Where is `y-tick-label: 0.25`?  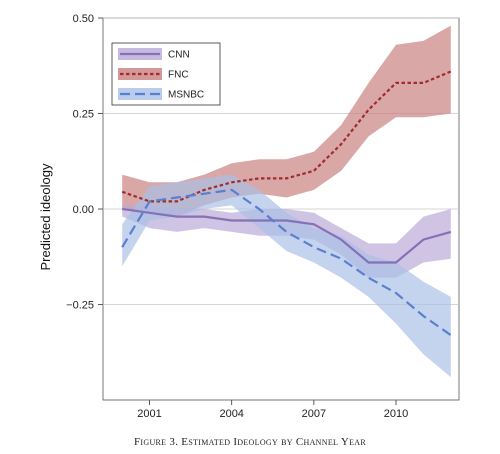 y-tick-label: 0.25 is located at coordinates (83, 115).